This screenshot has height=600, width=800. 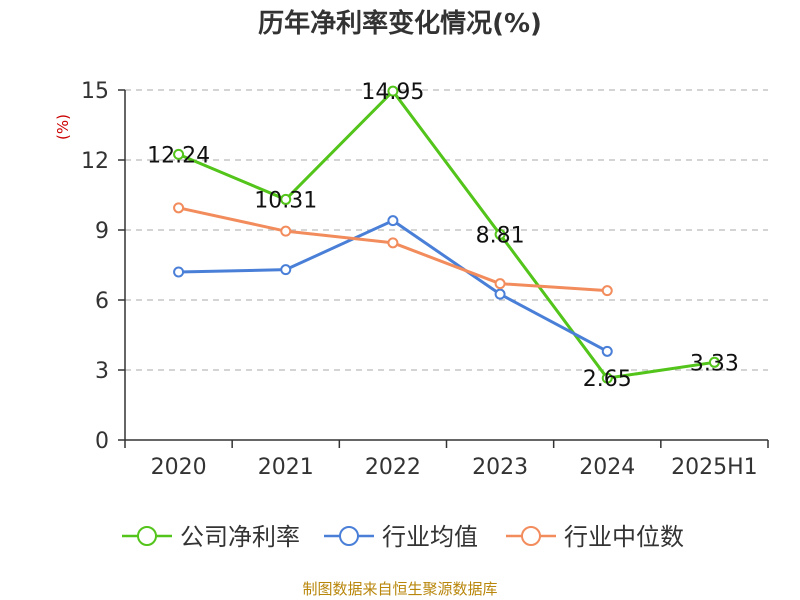 What do you see at coordinates (102, 371) in the screenshot?
I see `y-tick-label: 3` at bounding box center [102, 371].